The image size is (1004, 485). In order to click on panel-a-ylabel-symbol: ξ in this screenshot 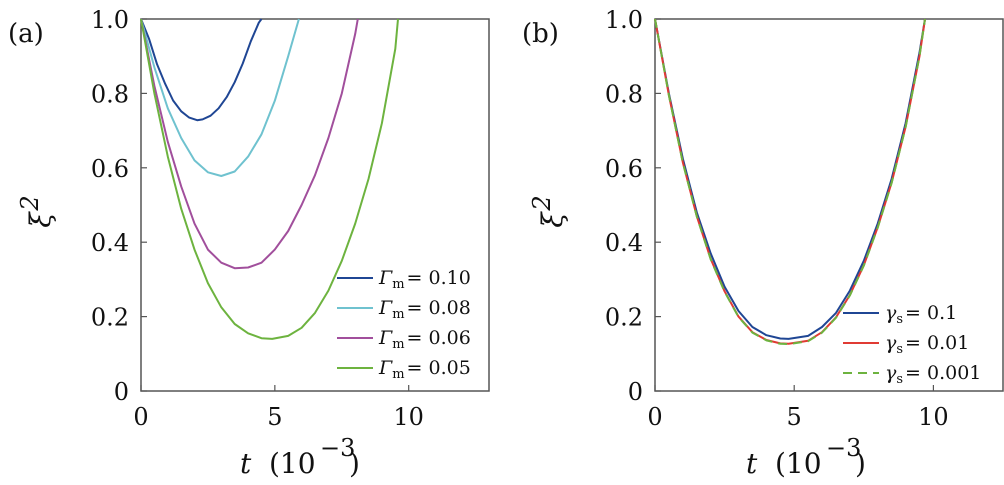, I will do `click(40, 219)`.